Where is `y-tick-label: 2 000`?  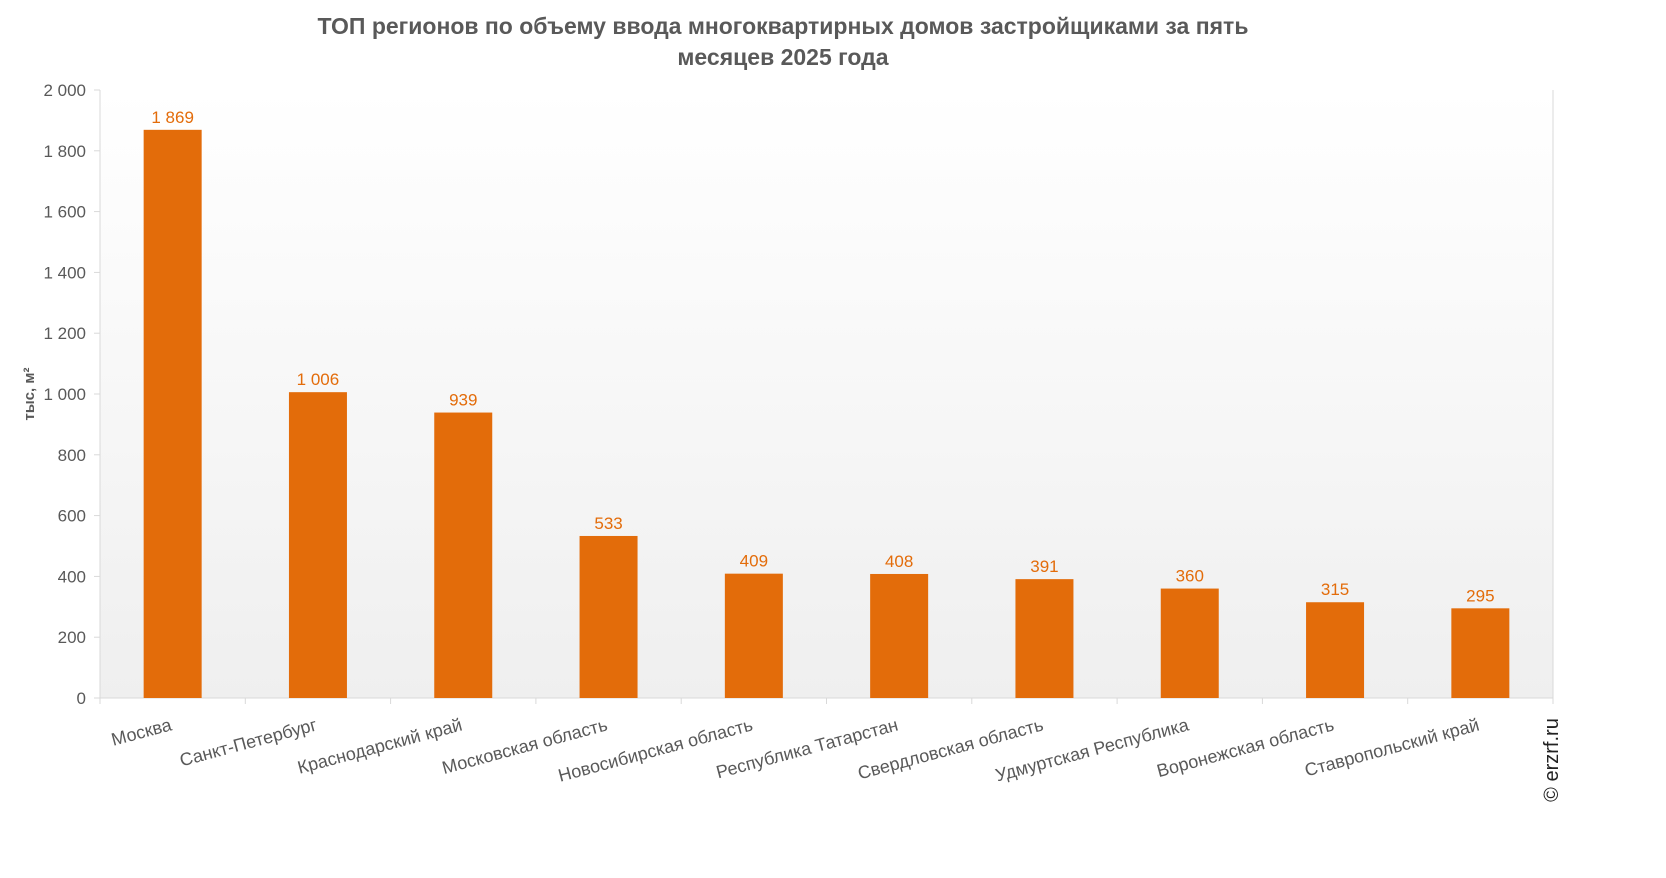
y-tick-label: 2 000 is located at coordinates (64, 90).